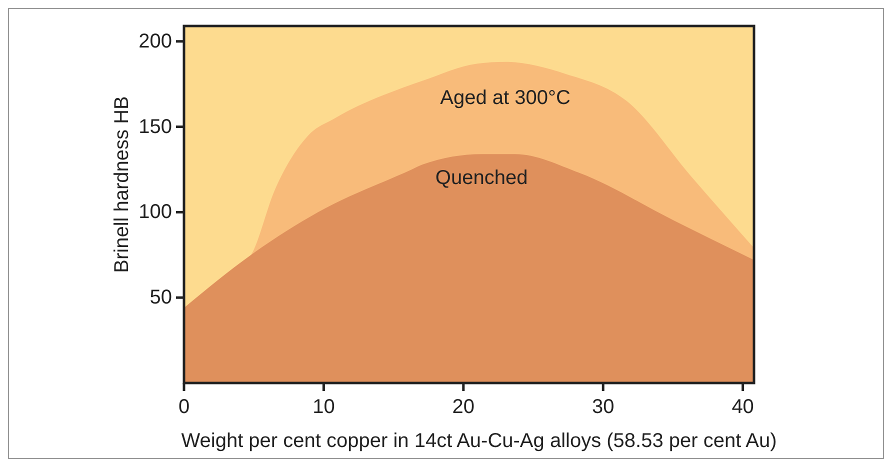 The image size is (892, 467). What do you see at coordinates (603, 407) in the screenshot?
I see `x-tick-label: 30` at bounding box center [603, 407].